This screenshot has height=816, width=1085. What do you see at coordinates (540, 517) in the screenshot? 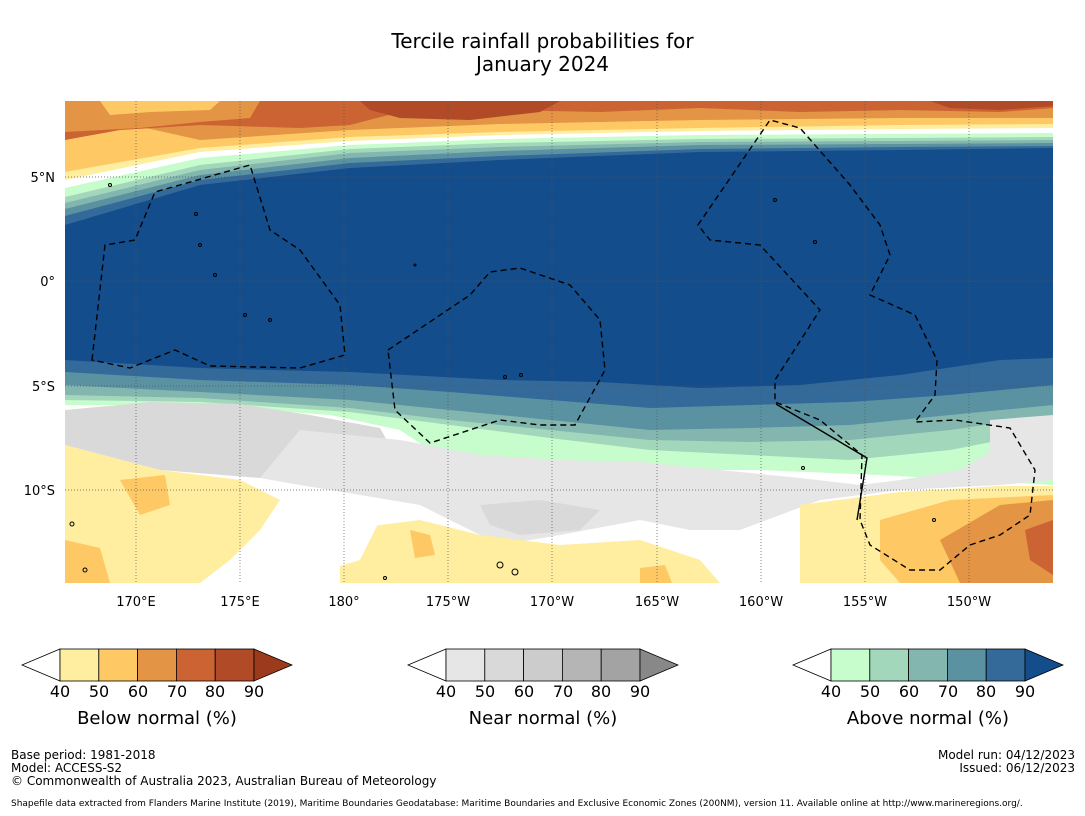
I see `near-normal-patch` at bounding box center [540, 517].